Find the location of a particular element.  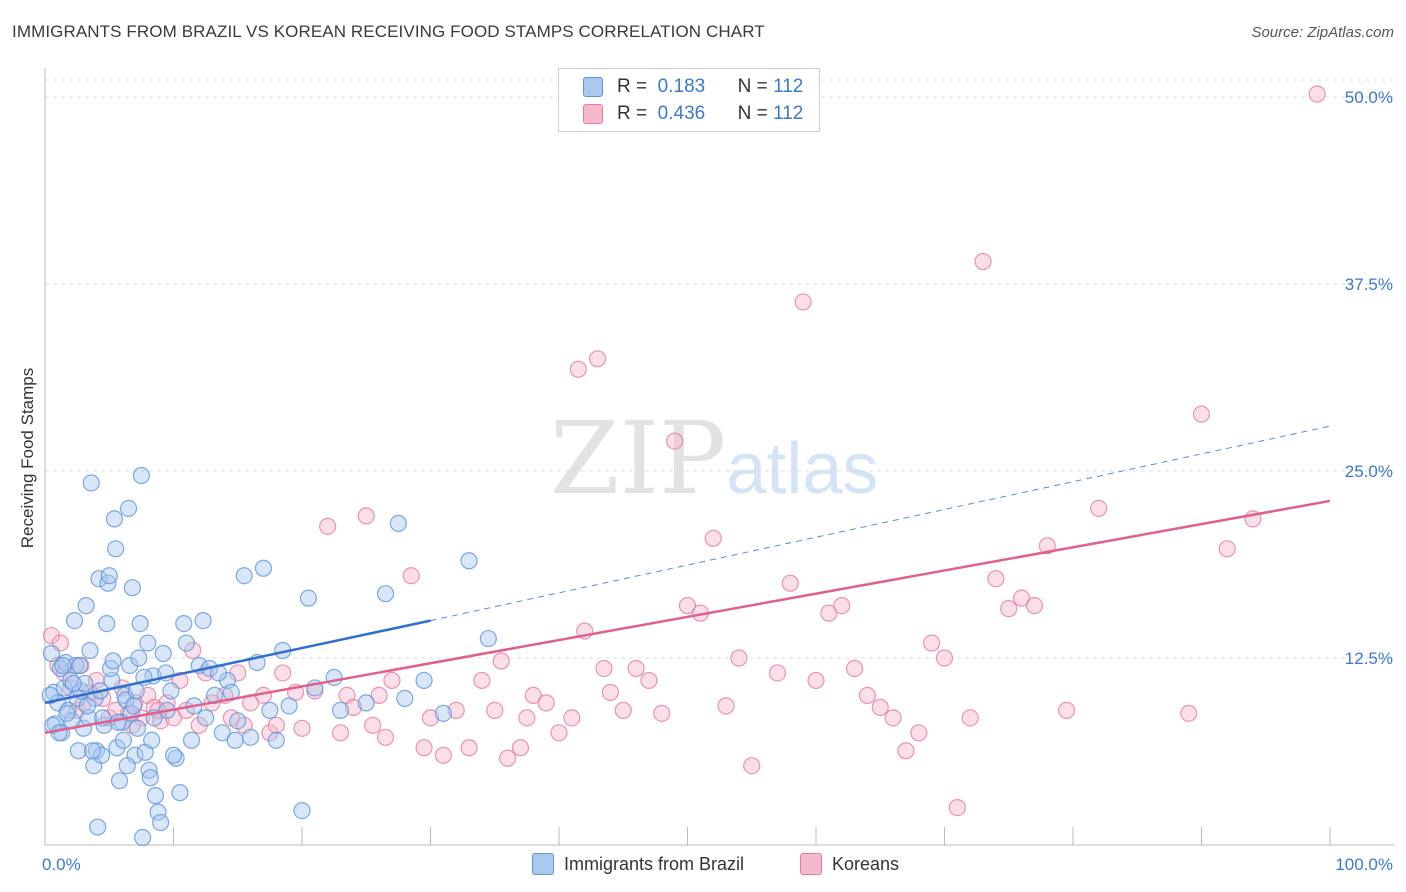

legend: R = 0.183 N = 112 R = 0.436 N = 112 is located at coordinates (689, 100).